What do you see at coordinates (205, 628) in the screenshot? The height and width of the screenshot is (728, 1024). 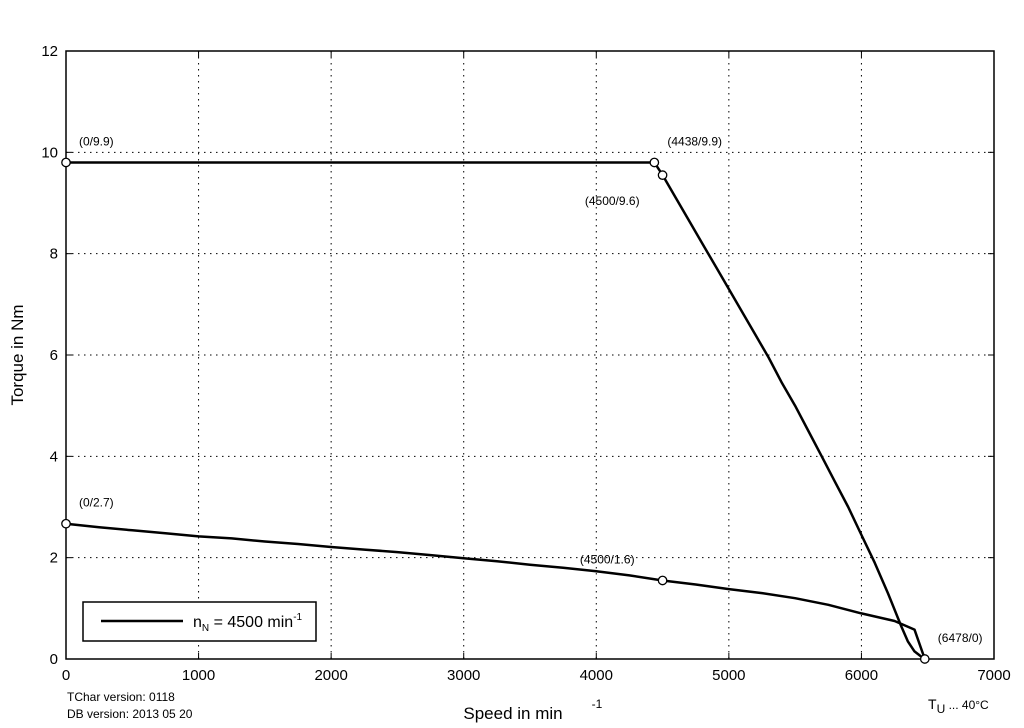 I see `legend-label-subscript: N` at bounding box center [205, 628].